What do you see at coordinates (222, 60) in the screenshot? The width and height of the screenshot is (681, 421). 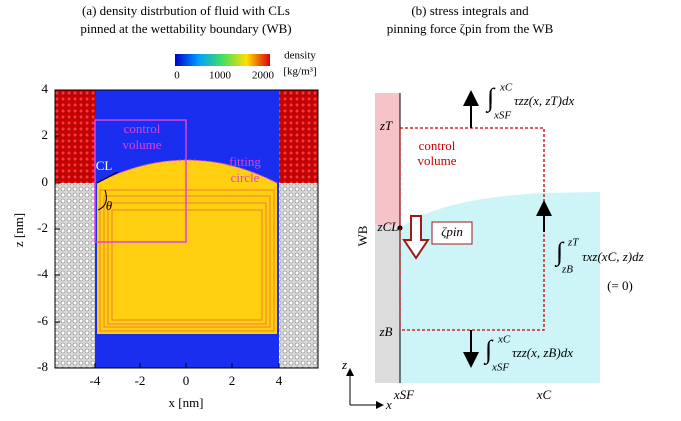 I see `colorbar` at bounding box center [222, 60].